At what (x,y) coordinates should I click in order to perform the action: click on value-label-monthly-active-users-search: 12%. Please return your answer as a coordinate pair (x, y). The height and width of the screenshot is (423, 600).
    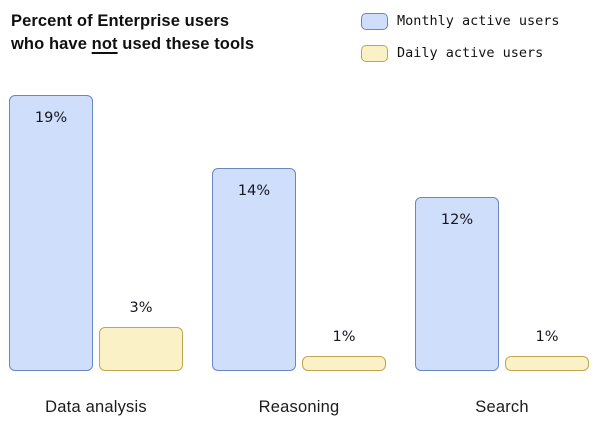
    Looking at the image, I should click on (457, 220).